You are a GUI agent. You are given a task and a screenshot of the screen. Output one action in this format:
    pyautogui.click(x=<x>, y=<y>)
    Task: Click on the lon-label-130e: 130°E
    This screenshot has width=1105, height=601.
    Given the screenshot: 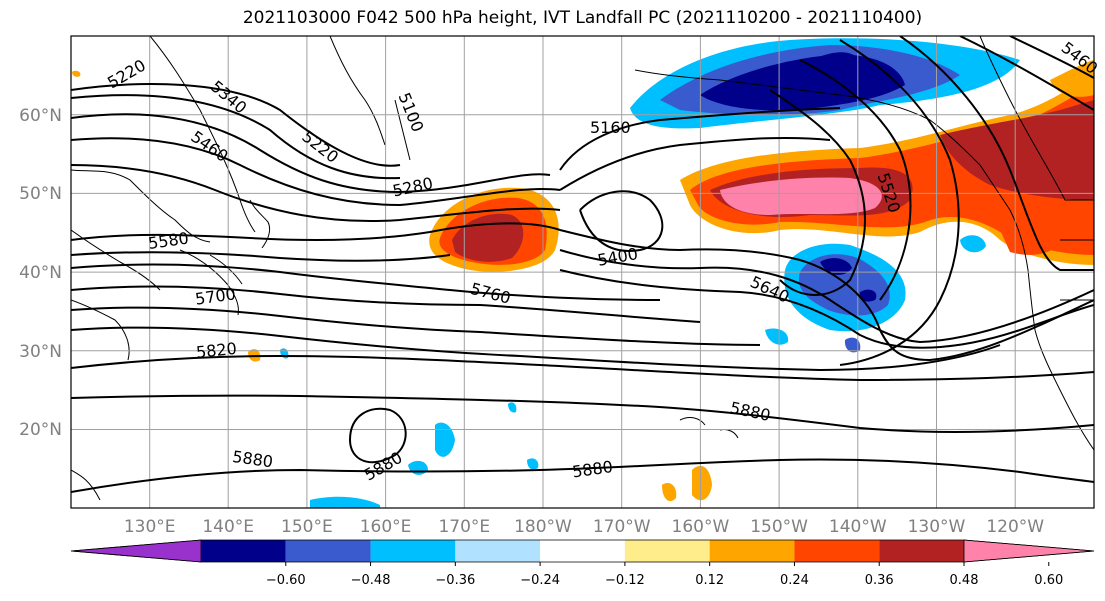 What is the action you would take?
    pyautogui.click(x=150, y=527)
    